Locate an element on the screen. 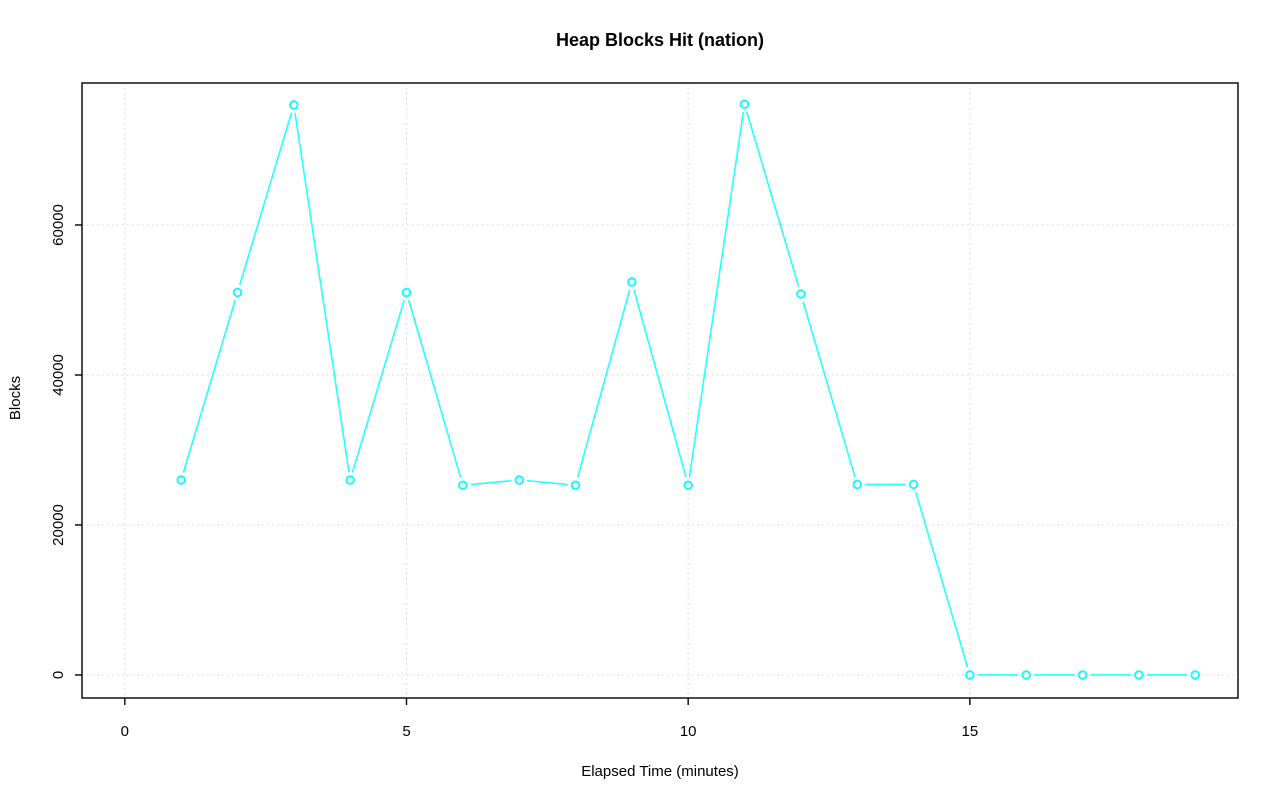  y-axis-label: Blocks is located at coordinates (15, 398).